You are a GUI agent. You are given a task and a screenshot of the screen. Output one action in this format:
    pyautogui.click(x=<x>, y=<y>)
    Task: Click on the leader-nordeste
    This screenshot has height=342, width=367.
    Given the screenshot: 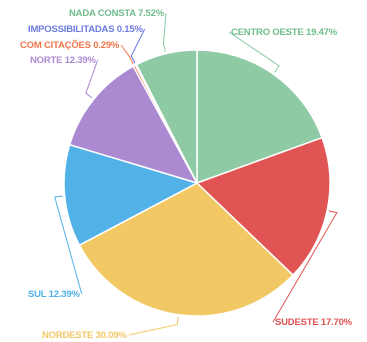 What is the action you would take?
    pyautogui.click(x=153, y=326)
    